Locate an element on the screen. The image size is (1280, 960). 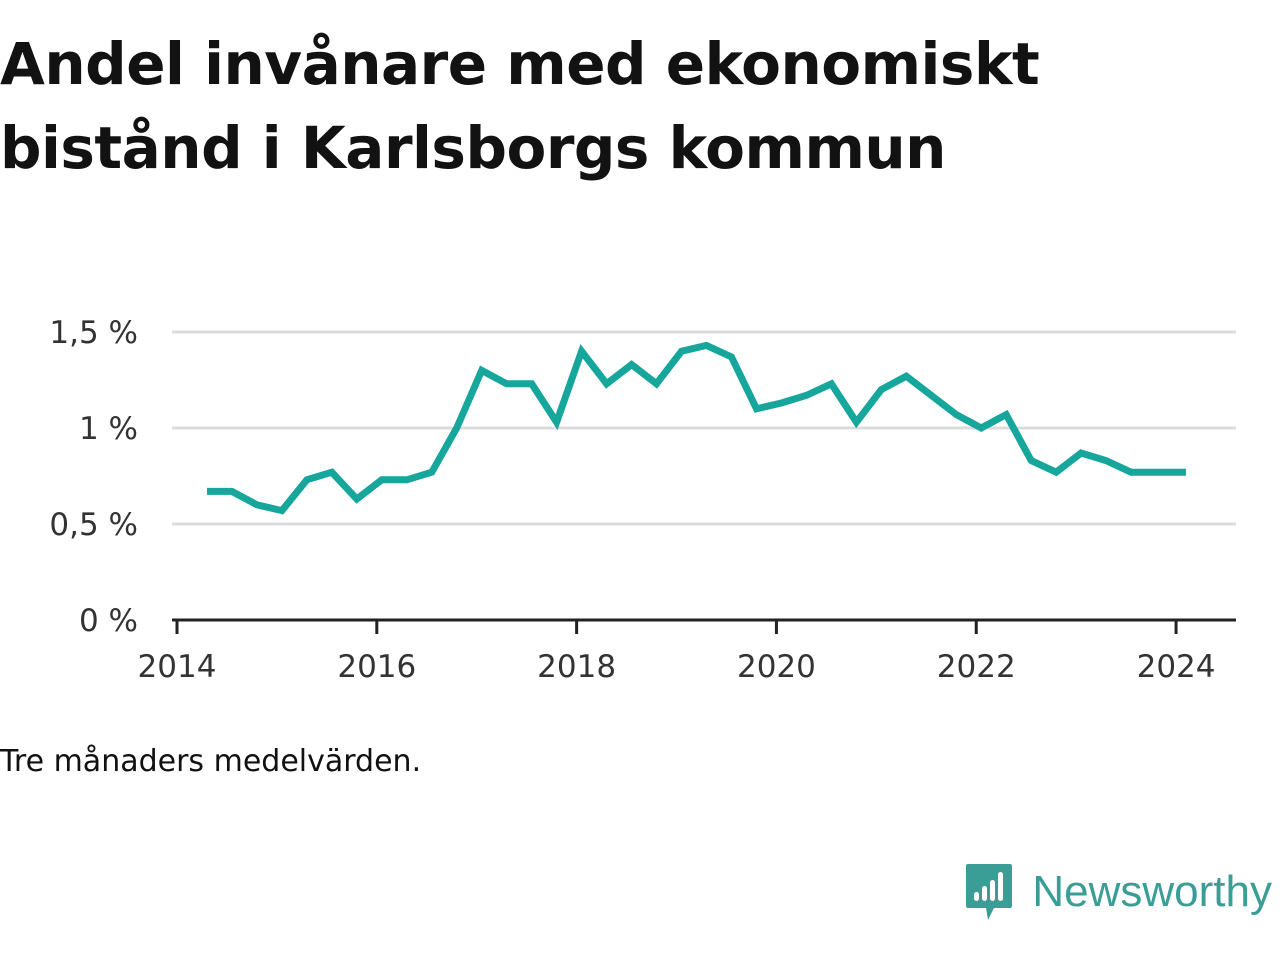
x-tick-label: 2024 is located at coordinates (1176, 667).